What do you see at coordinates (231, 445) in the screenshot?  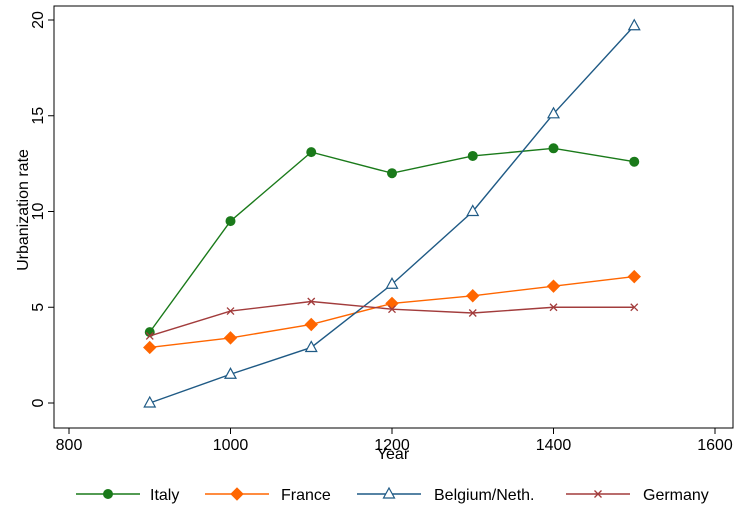 I see `x-tick-label: 1000` at bounding box center [231, 445].